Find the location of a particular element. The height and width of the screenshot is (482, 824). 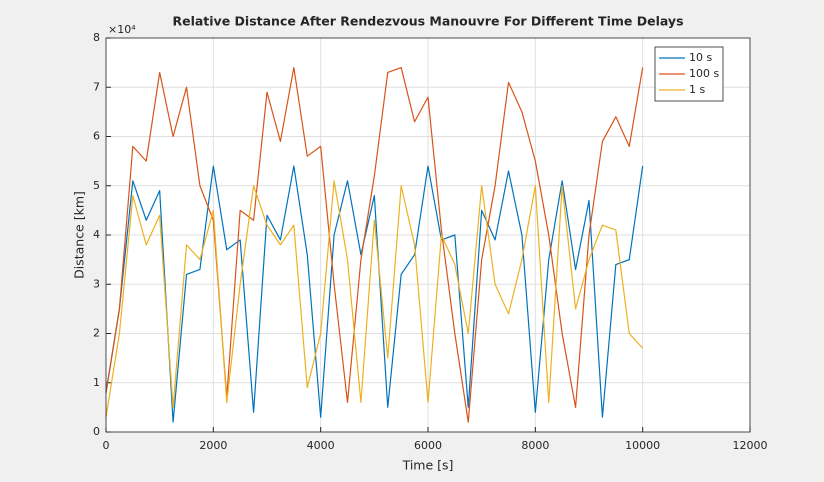

legend: 10 s 100 s 1 s is located at coordinates (689, 74).